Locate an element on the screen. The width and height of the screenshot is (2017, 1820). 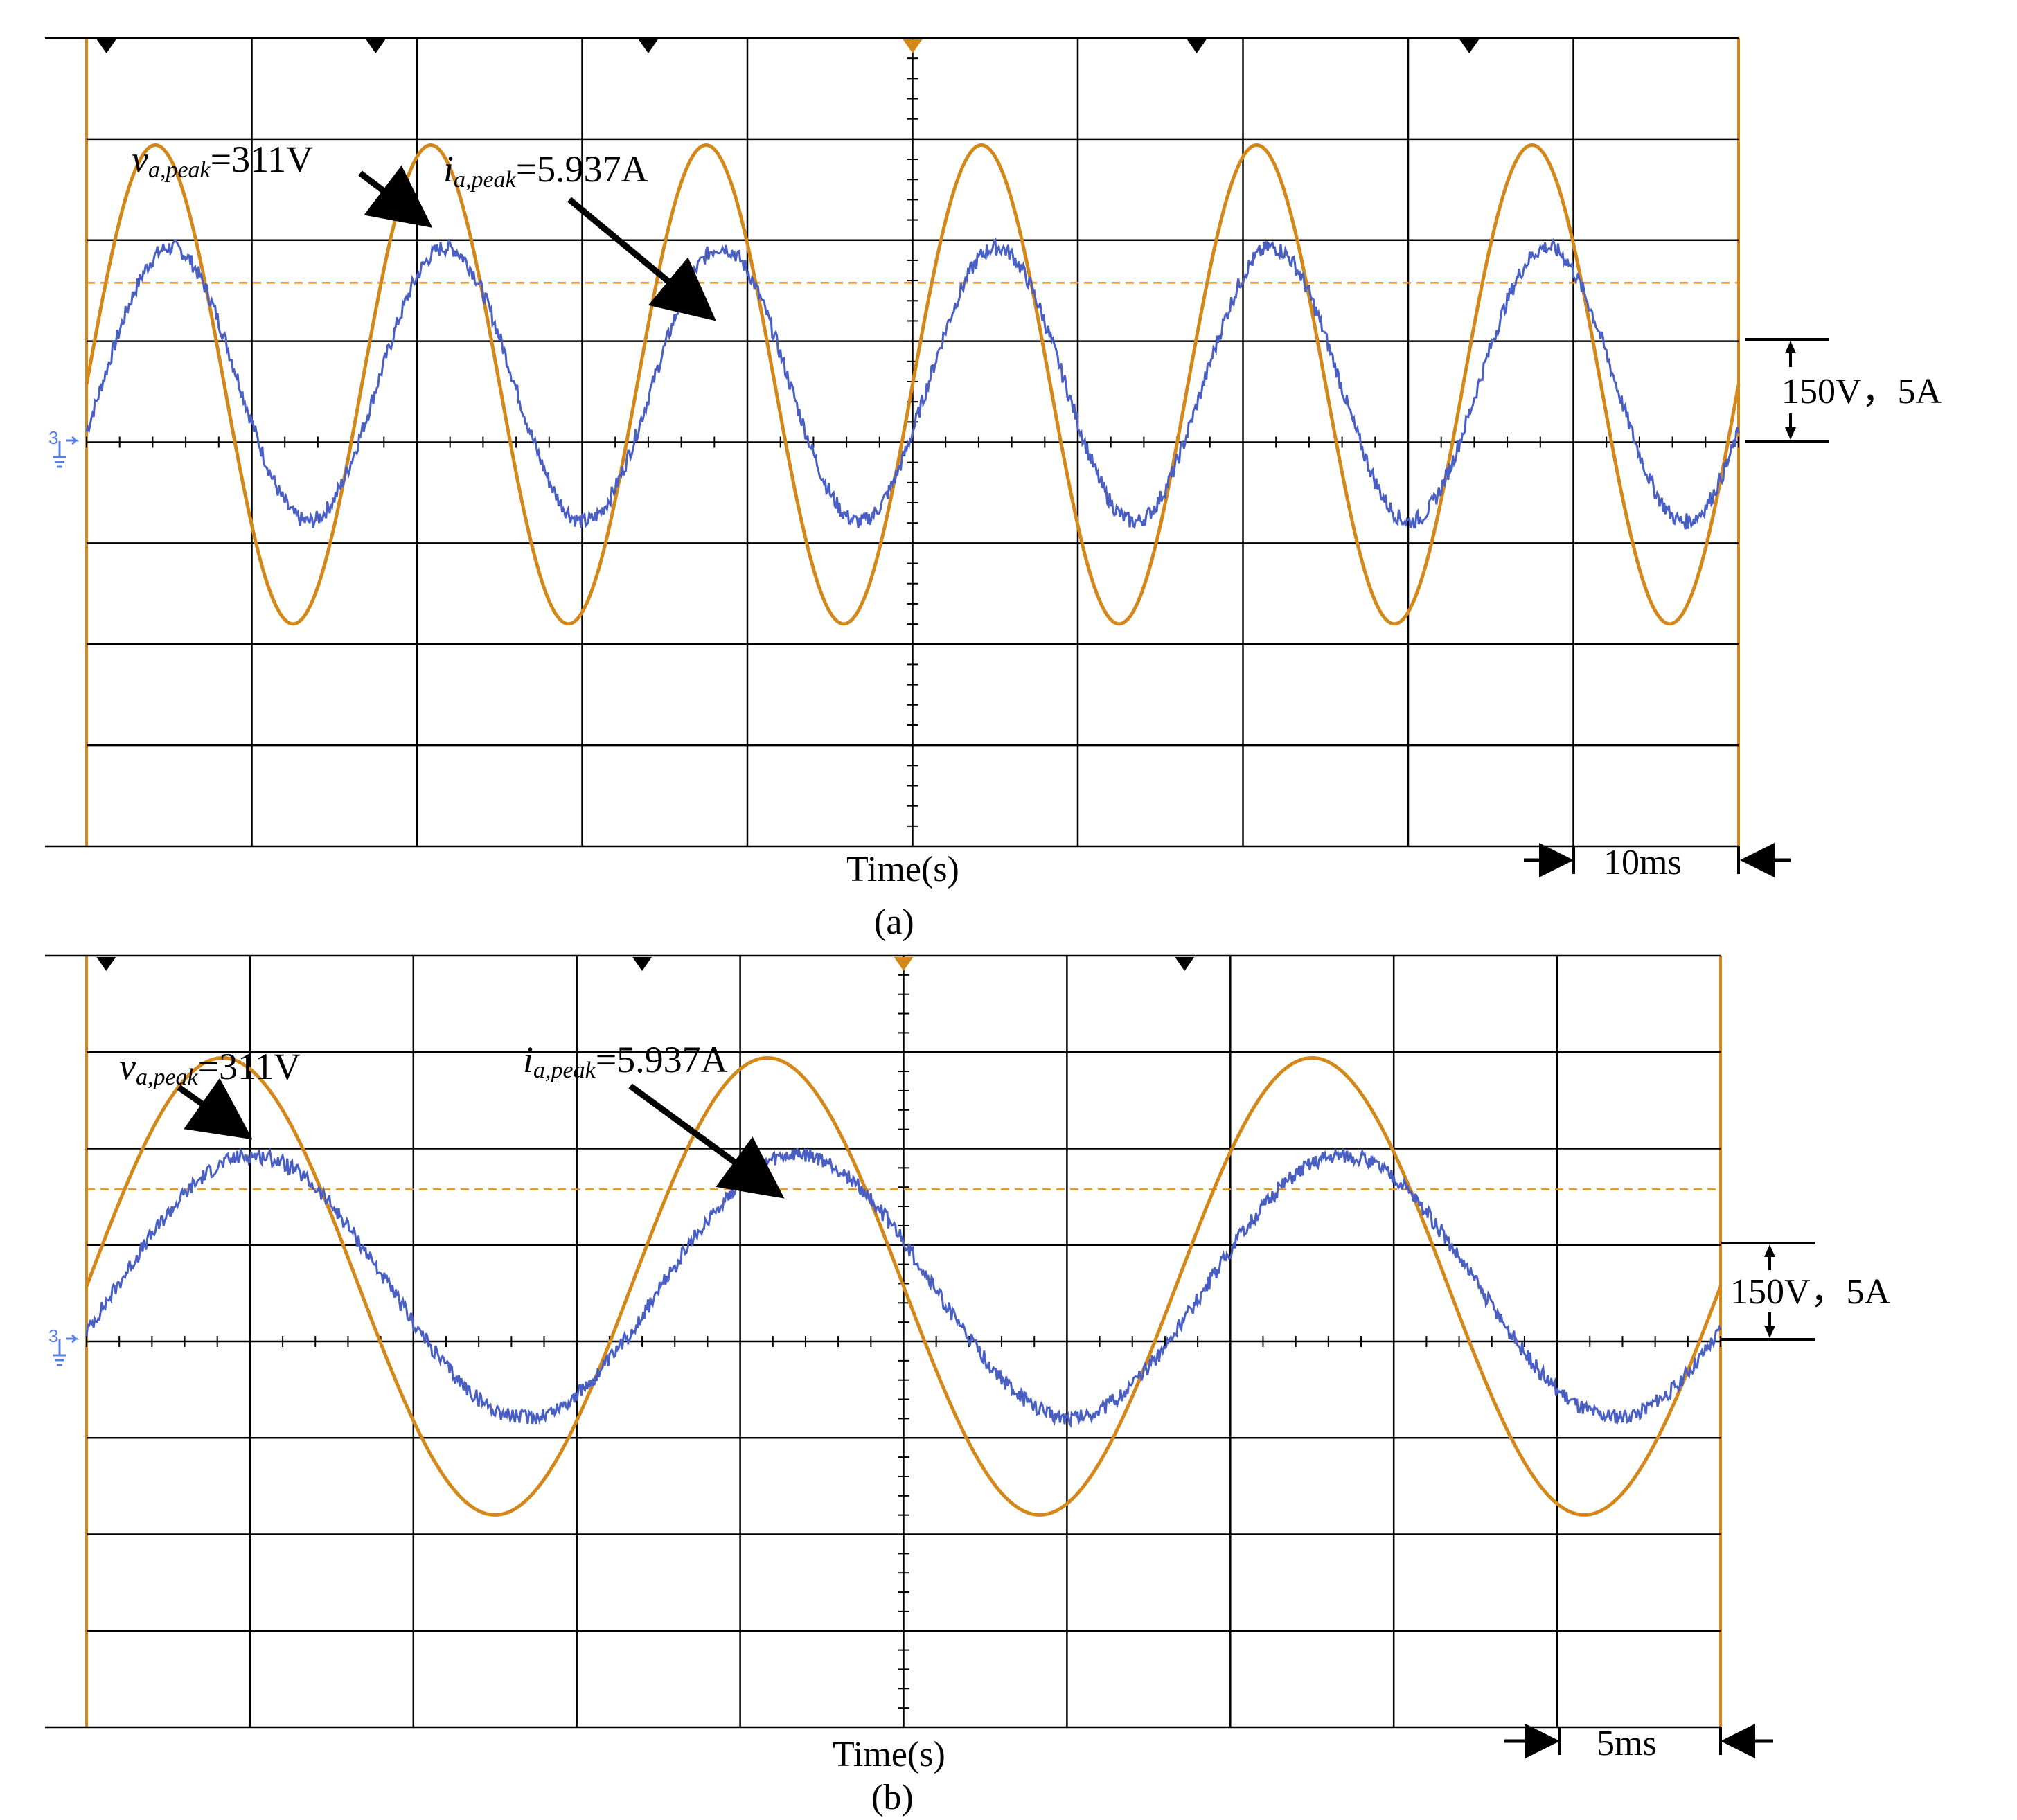
current-trace-a is located at coordinates (912, 384).